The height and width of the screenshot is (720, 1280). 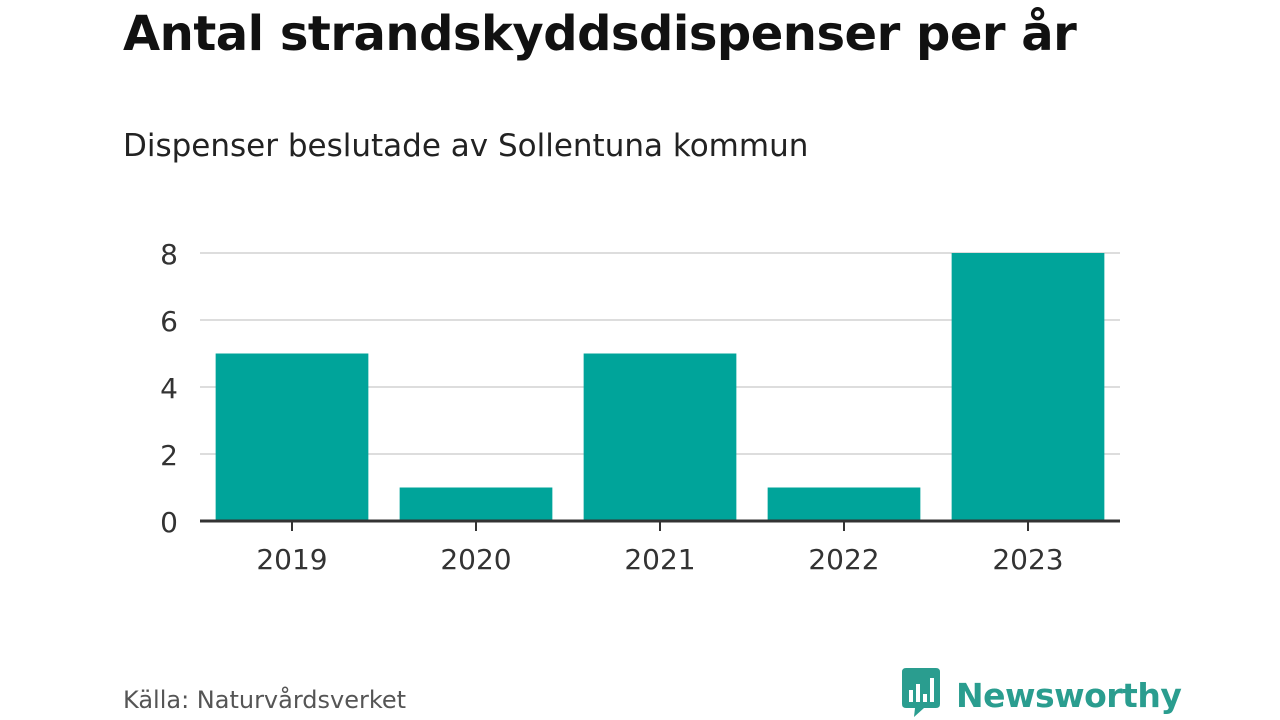 What do you see at coordinates (169, 455) in the screenshot?
I see `y-tick-label: 2` at bounding box center [169, 455].